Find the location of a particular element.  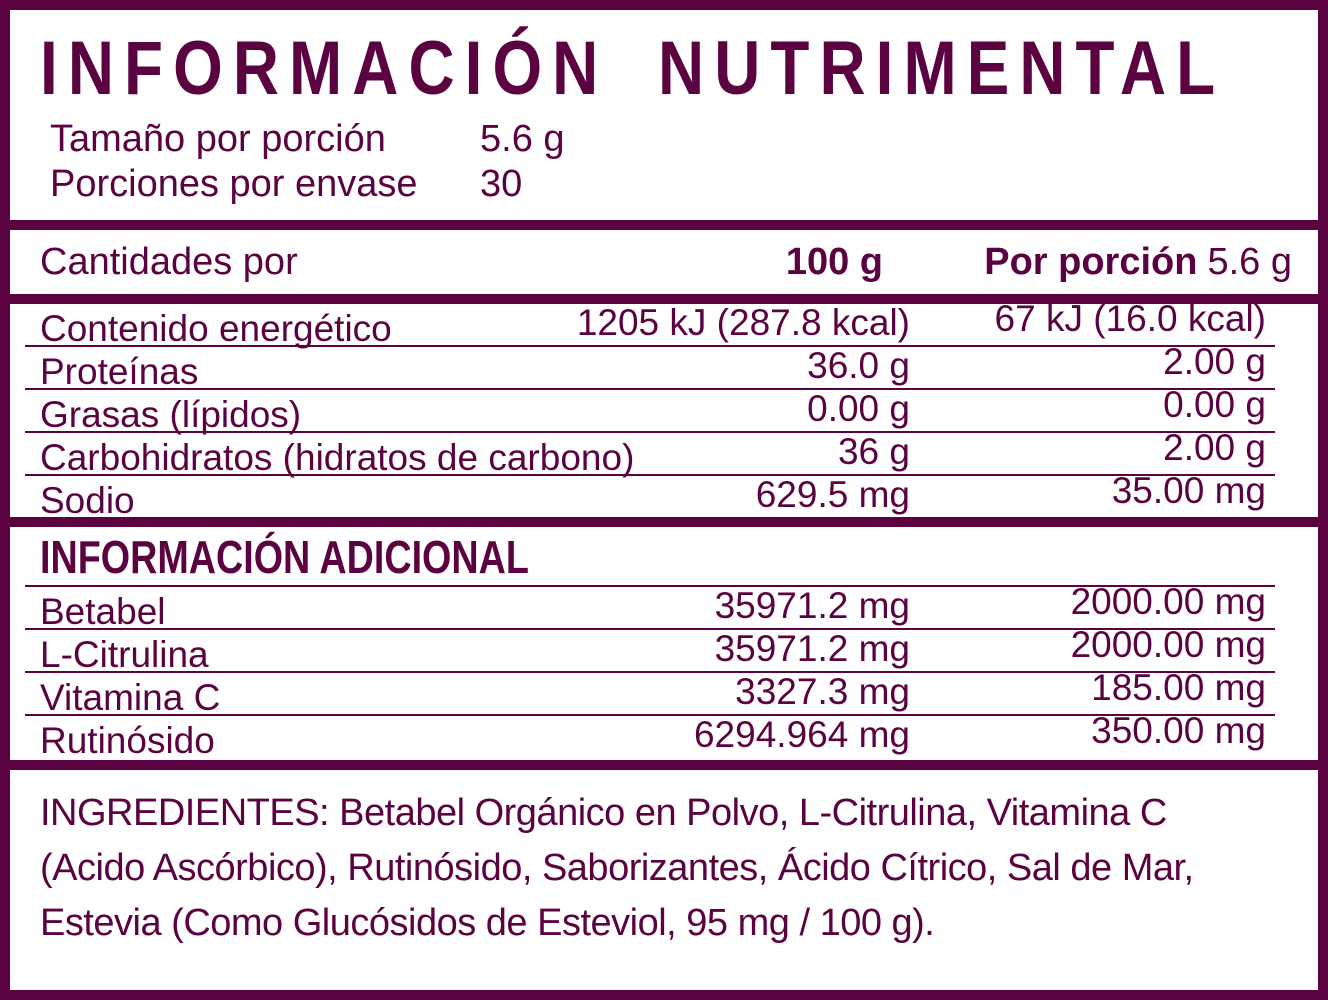

value-per-portion: 35.00 mg is located at coordinates (1188, 490).